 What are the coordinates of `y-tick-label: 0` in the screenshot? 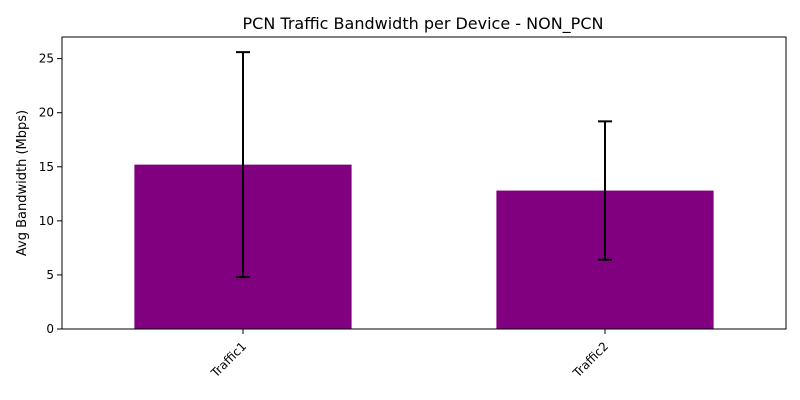 It's located at (50, 329).